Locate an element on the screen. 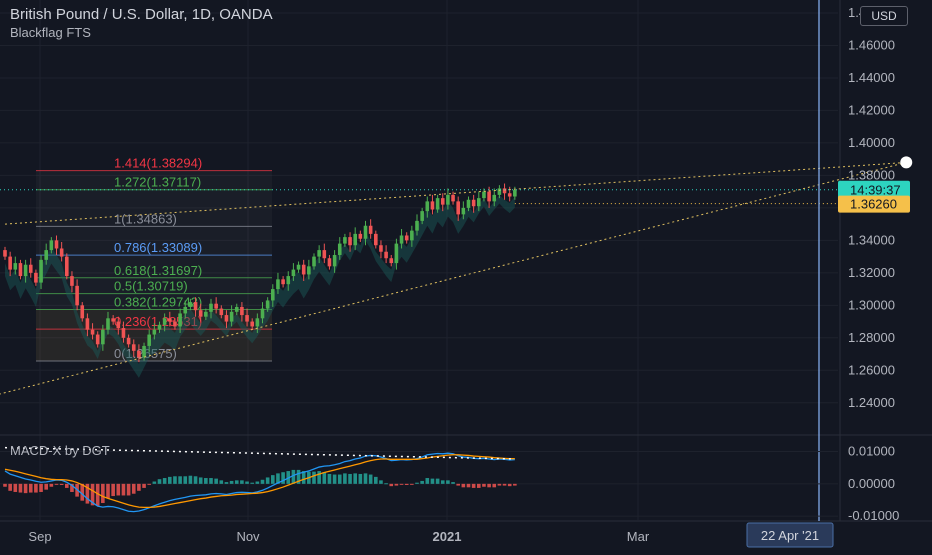 The height and width of the screenshot is (555, 932). price-tick-label: 1.32000 is located at coordinates (871, 272).